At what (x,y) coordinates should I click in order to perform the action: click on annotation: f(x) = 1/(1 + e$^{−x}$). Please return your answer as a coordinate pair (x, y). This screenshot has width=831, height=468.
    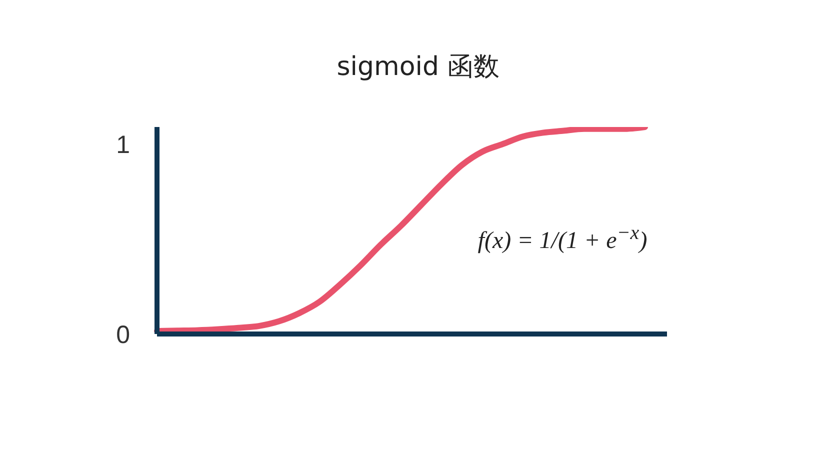
    Looking at the image, I should click on (562, 238).